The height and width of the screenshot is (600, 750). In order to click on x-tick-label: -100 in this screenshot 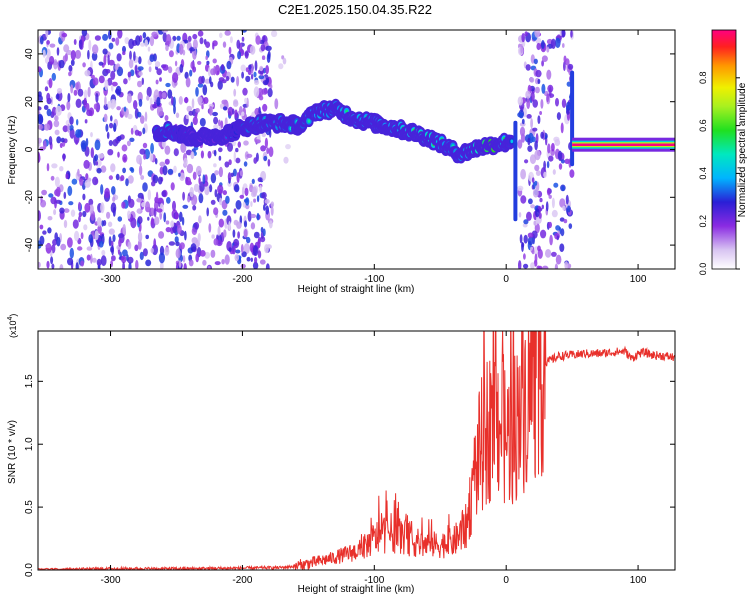, I will do `click(374, 279)`.